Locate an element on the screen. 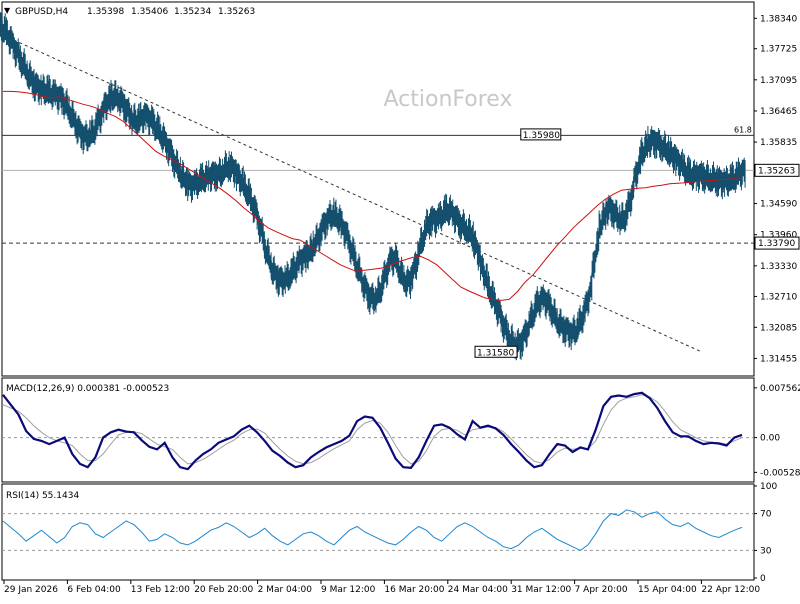 The image size is (800, 604). high-tag-label: 1.35980 is located at coordinates (541, 136).